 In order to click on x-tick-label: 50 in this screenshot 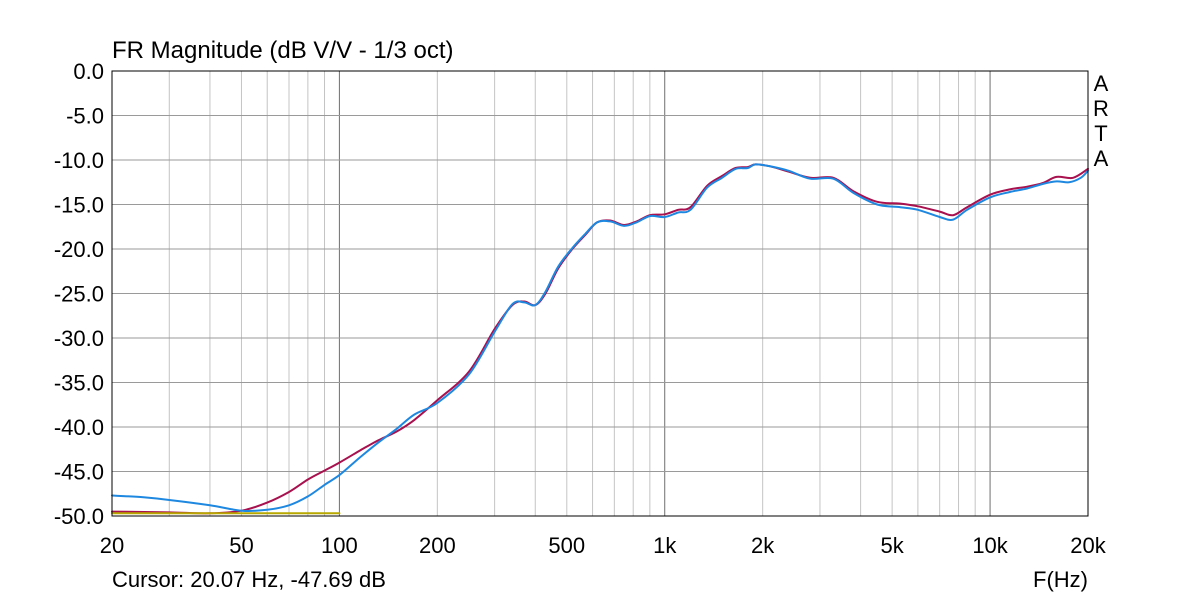, I will do `click(241, 545)`.